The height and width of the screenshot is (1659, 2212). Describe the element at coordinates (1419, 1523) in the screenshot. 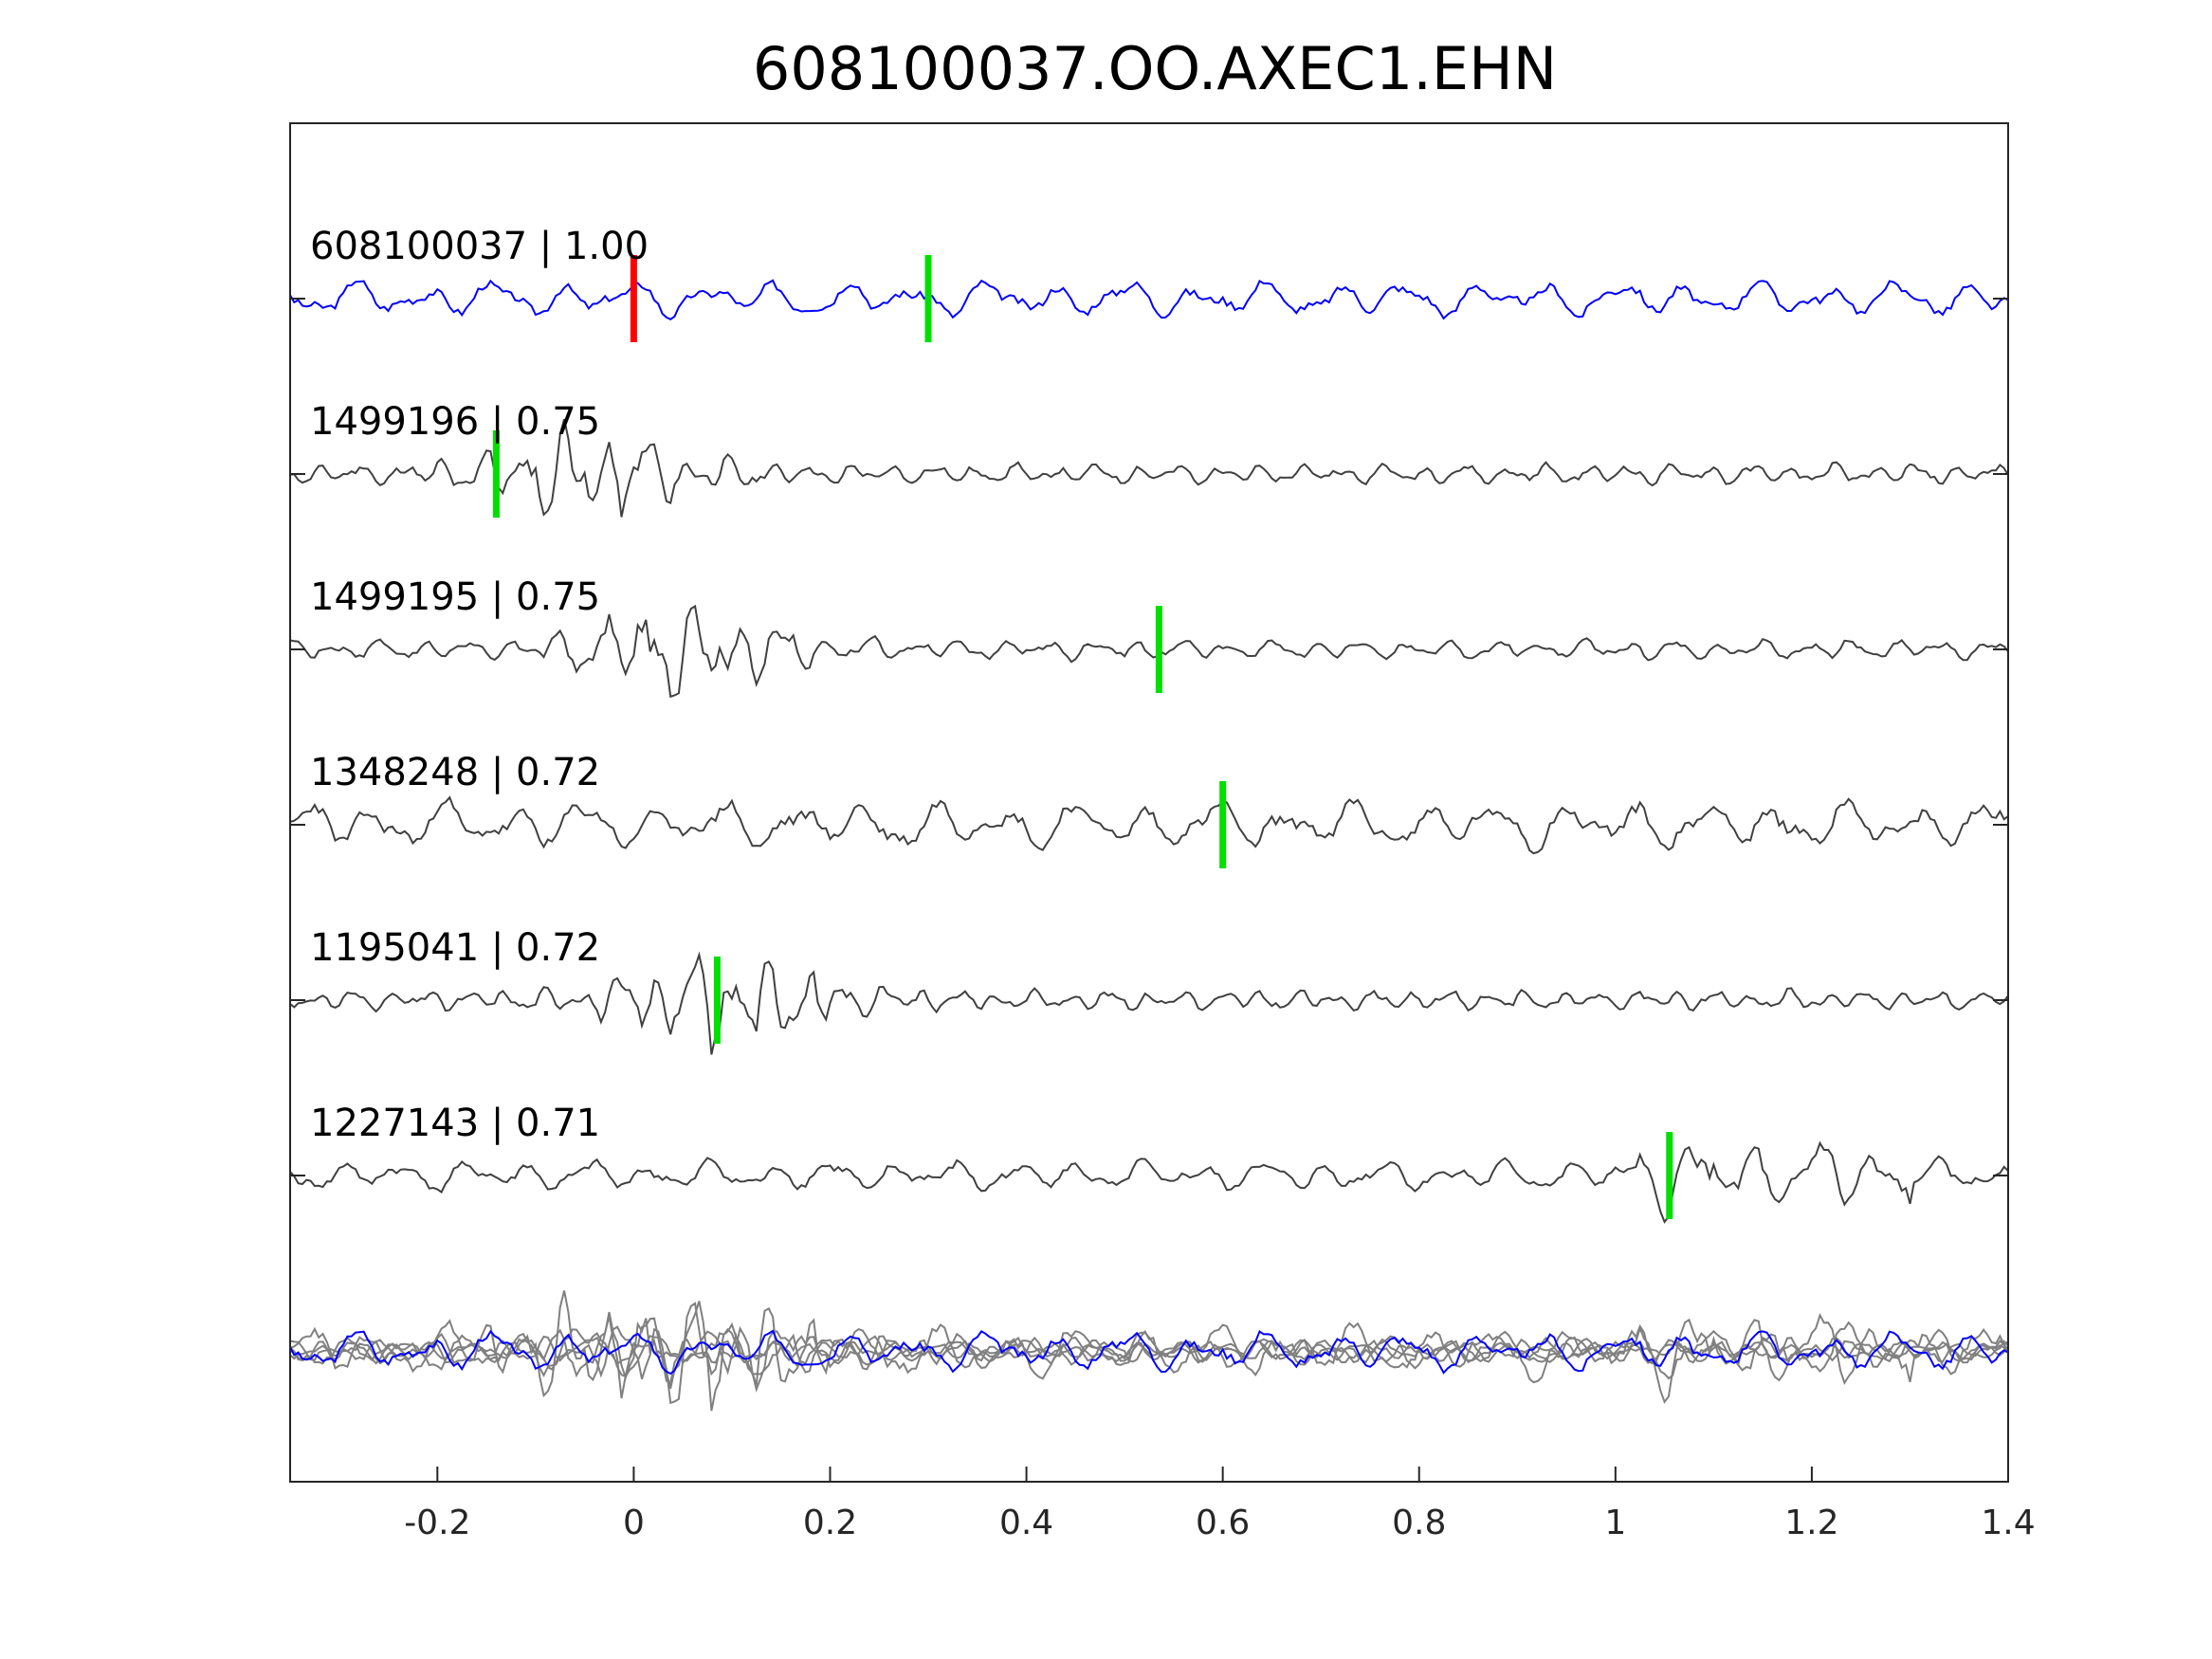

I see `x-tick-label: 0.8` at that location.